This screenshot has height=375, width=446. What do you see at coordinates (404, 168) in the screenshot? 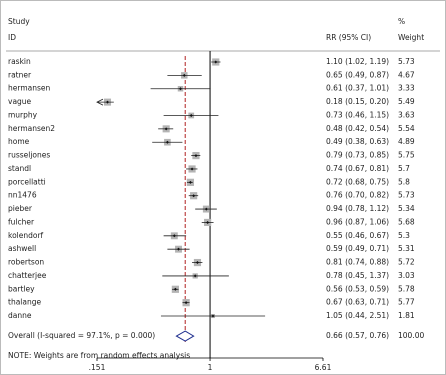
I see `weight-label: 5.7` at bounding box center [404, 168].